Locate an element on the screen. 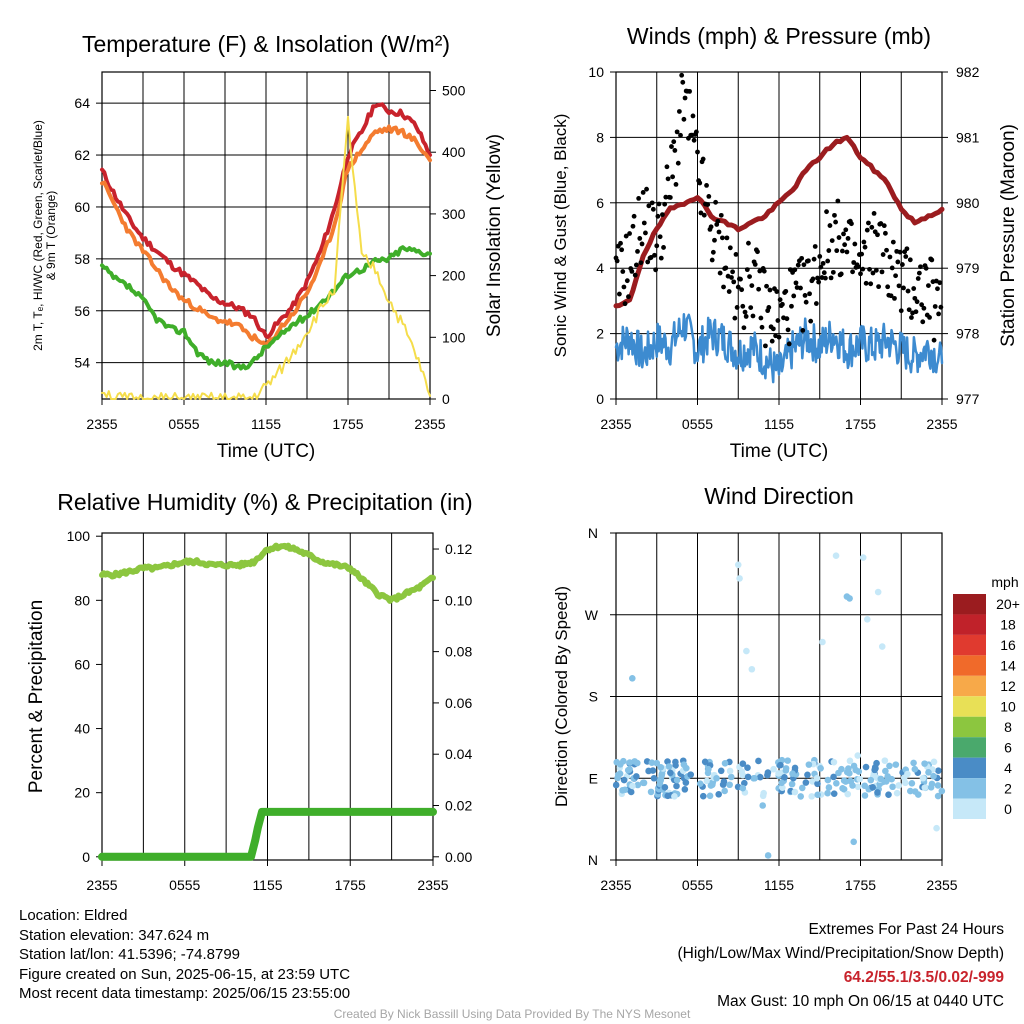  colorbar-label: 0 is located at coordinates (1008, 809).